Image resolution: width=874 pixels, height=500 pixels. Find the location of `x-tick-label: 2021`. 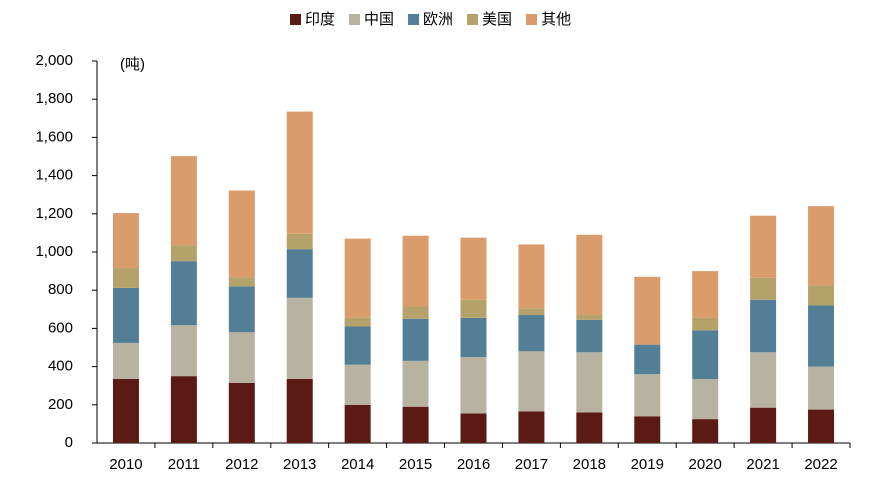

x-tick-label: 2021 is located at coordinates (762, 464).